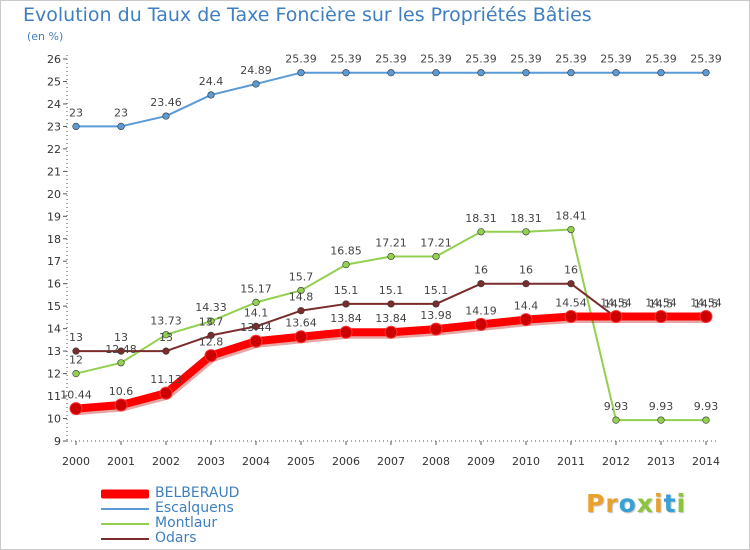 The height and width of the screenshot is (550, 750). Describe the element at coordinates (54, 351) in the screenshot. I see `y-tick-label: 13` at that location.